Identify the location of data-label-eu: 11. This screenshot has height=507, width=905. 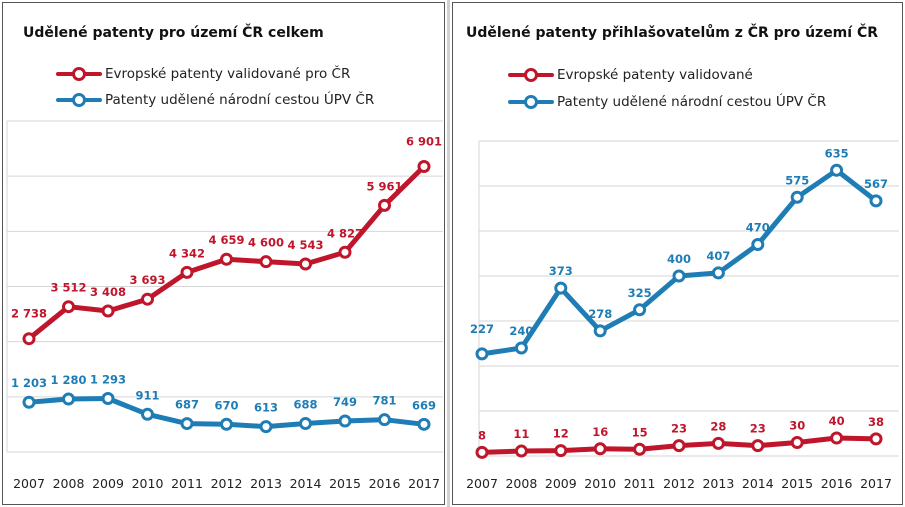
(521, 434).